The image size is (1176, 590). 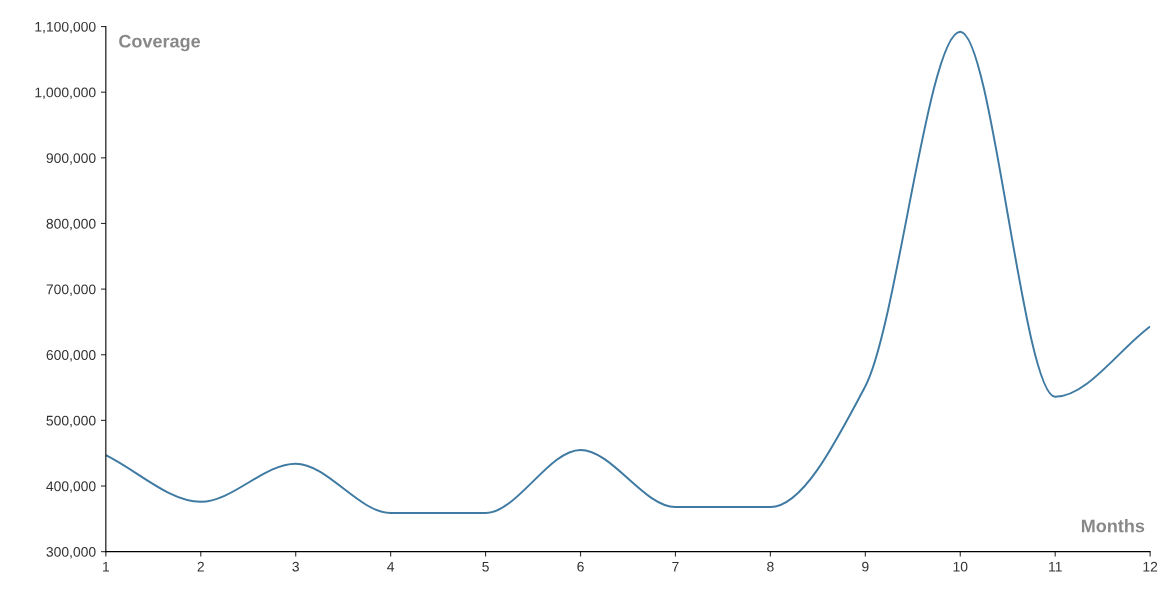 I want to click on x-tick-label: 2, so click(x=200, y=566).